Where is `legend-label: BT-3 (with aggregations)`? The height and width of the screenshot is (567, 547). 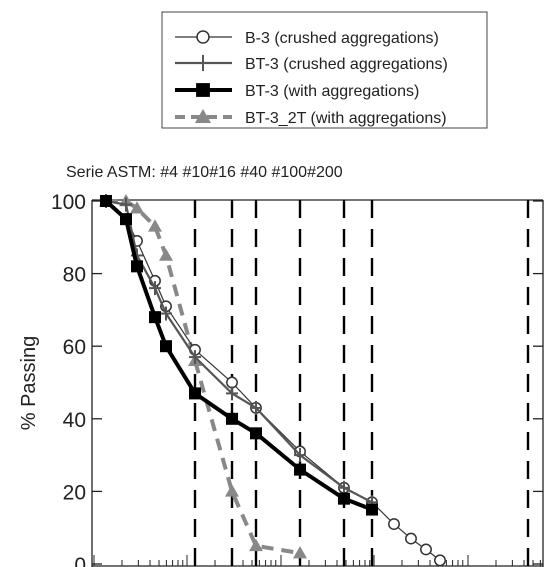 legend-label: BT-3 (with aggregations) is located at coordinates (332, 91).